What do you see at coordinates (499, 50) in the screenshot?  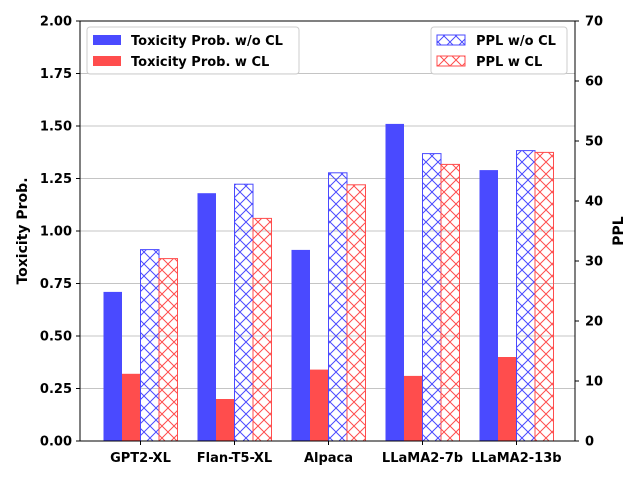 I see `legend-right: PPL w/o CL PPL w CL` at bounding box center [499, 50].